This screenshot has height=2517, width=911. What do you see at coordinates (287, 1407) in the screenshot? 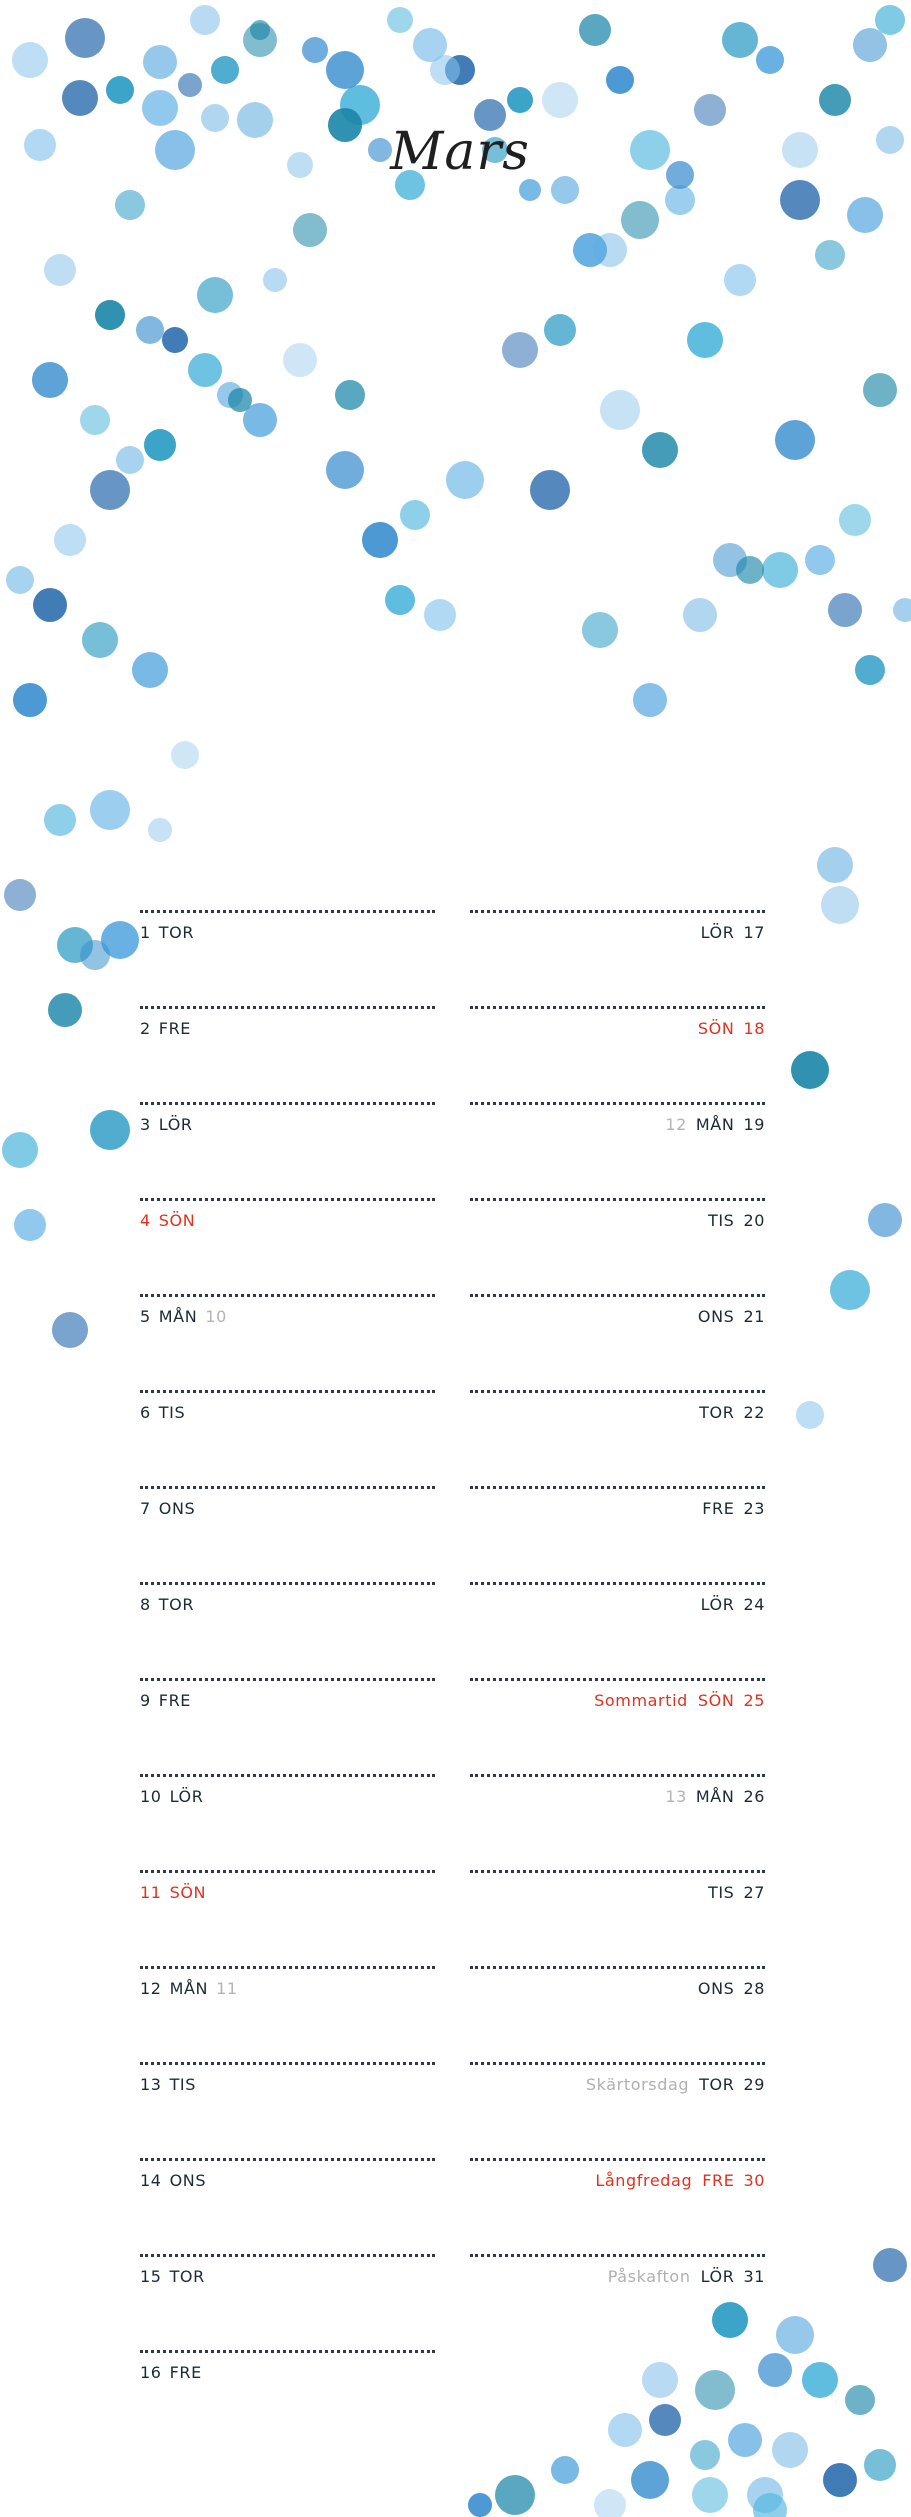
I see `day-entry: 6 TIS` at bounding box center [287, 1407].